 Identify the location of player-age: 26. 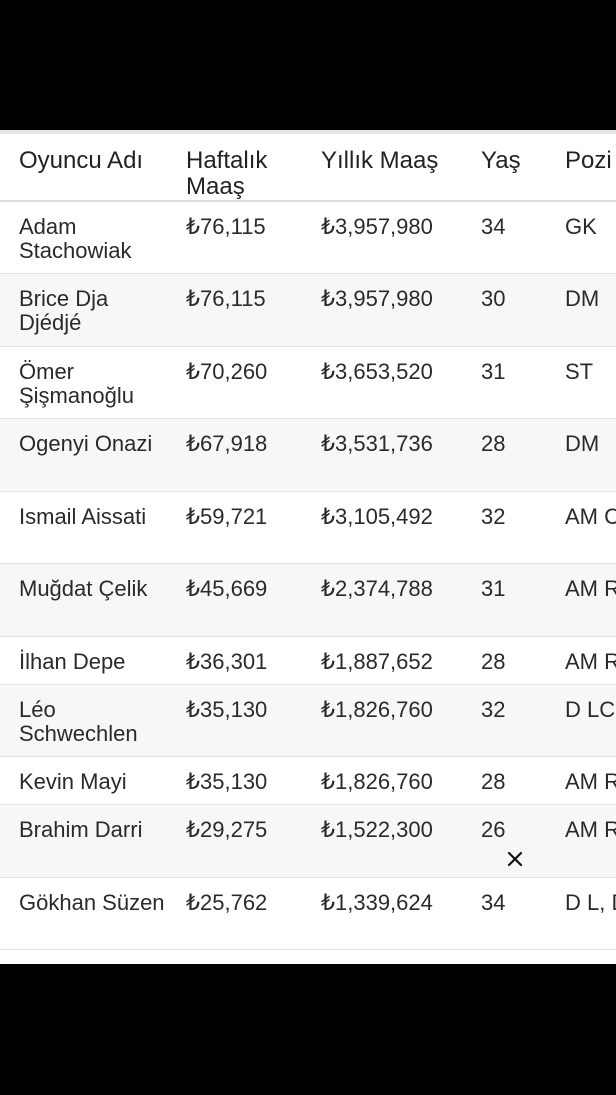
(505, 841).